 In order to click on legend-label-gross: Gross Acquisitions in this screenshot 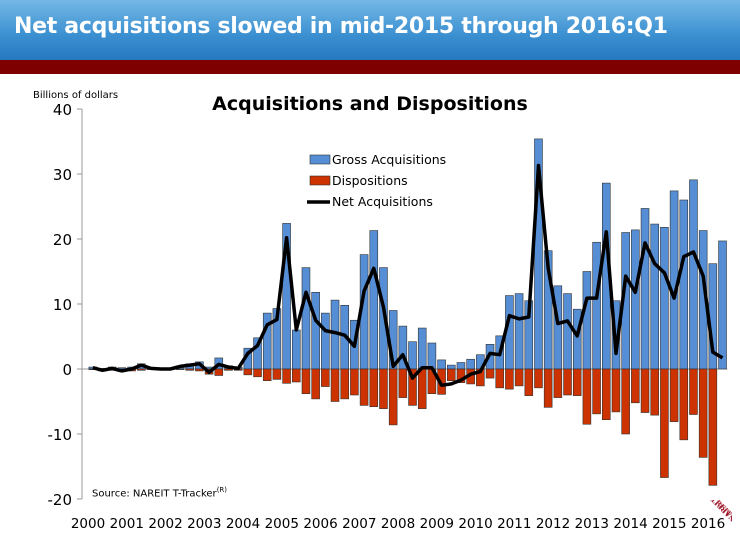, I will do `click(389, 159)`.